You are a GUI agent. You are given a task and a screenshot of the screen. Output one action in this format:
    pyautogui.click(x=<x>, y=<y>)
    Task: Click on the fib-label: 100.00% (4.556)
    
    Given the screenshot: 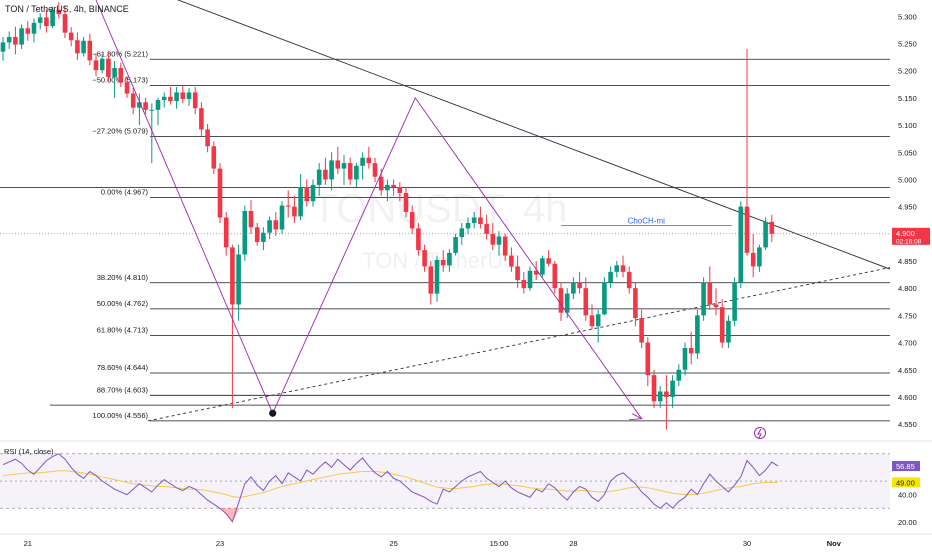 What is the action you would take?
    pyautogui.click(x=121, y=415)
    